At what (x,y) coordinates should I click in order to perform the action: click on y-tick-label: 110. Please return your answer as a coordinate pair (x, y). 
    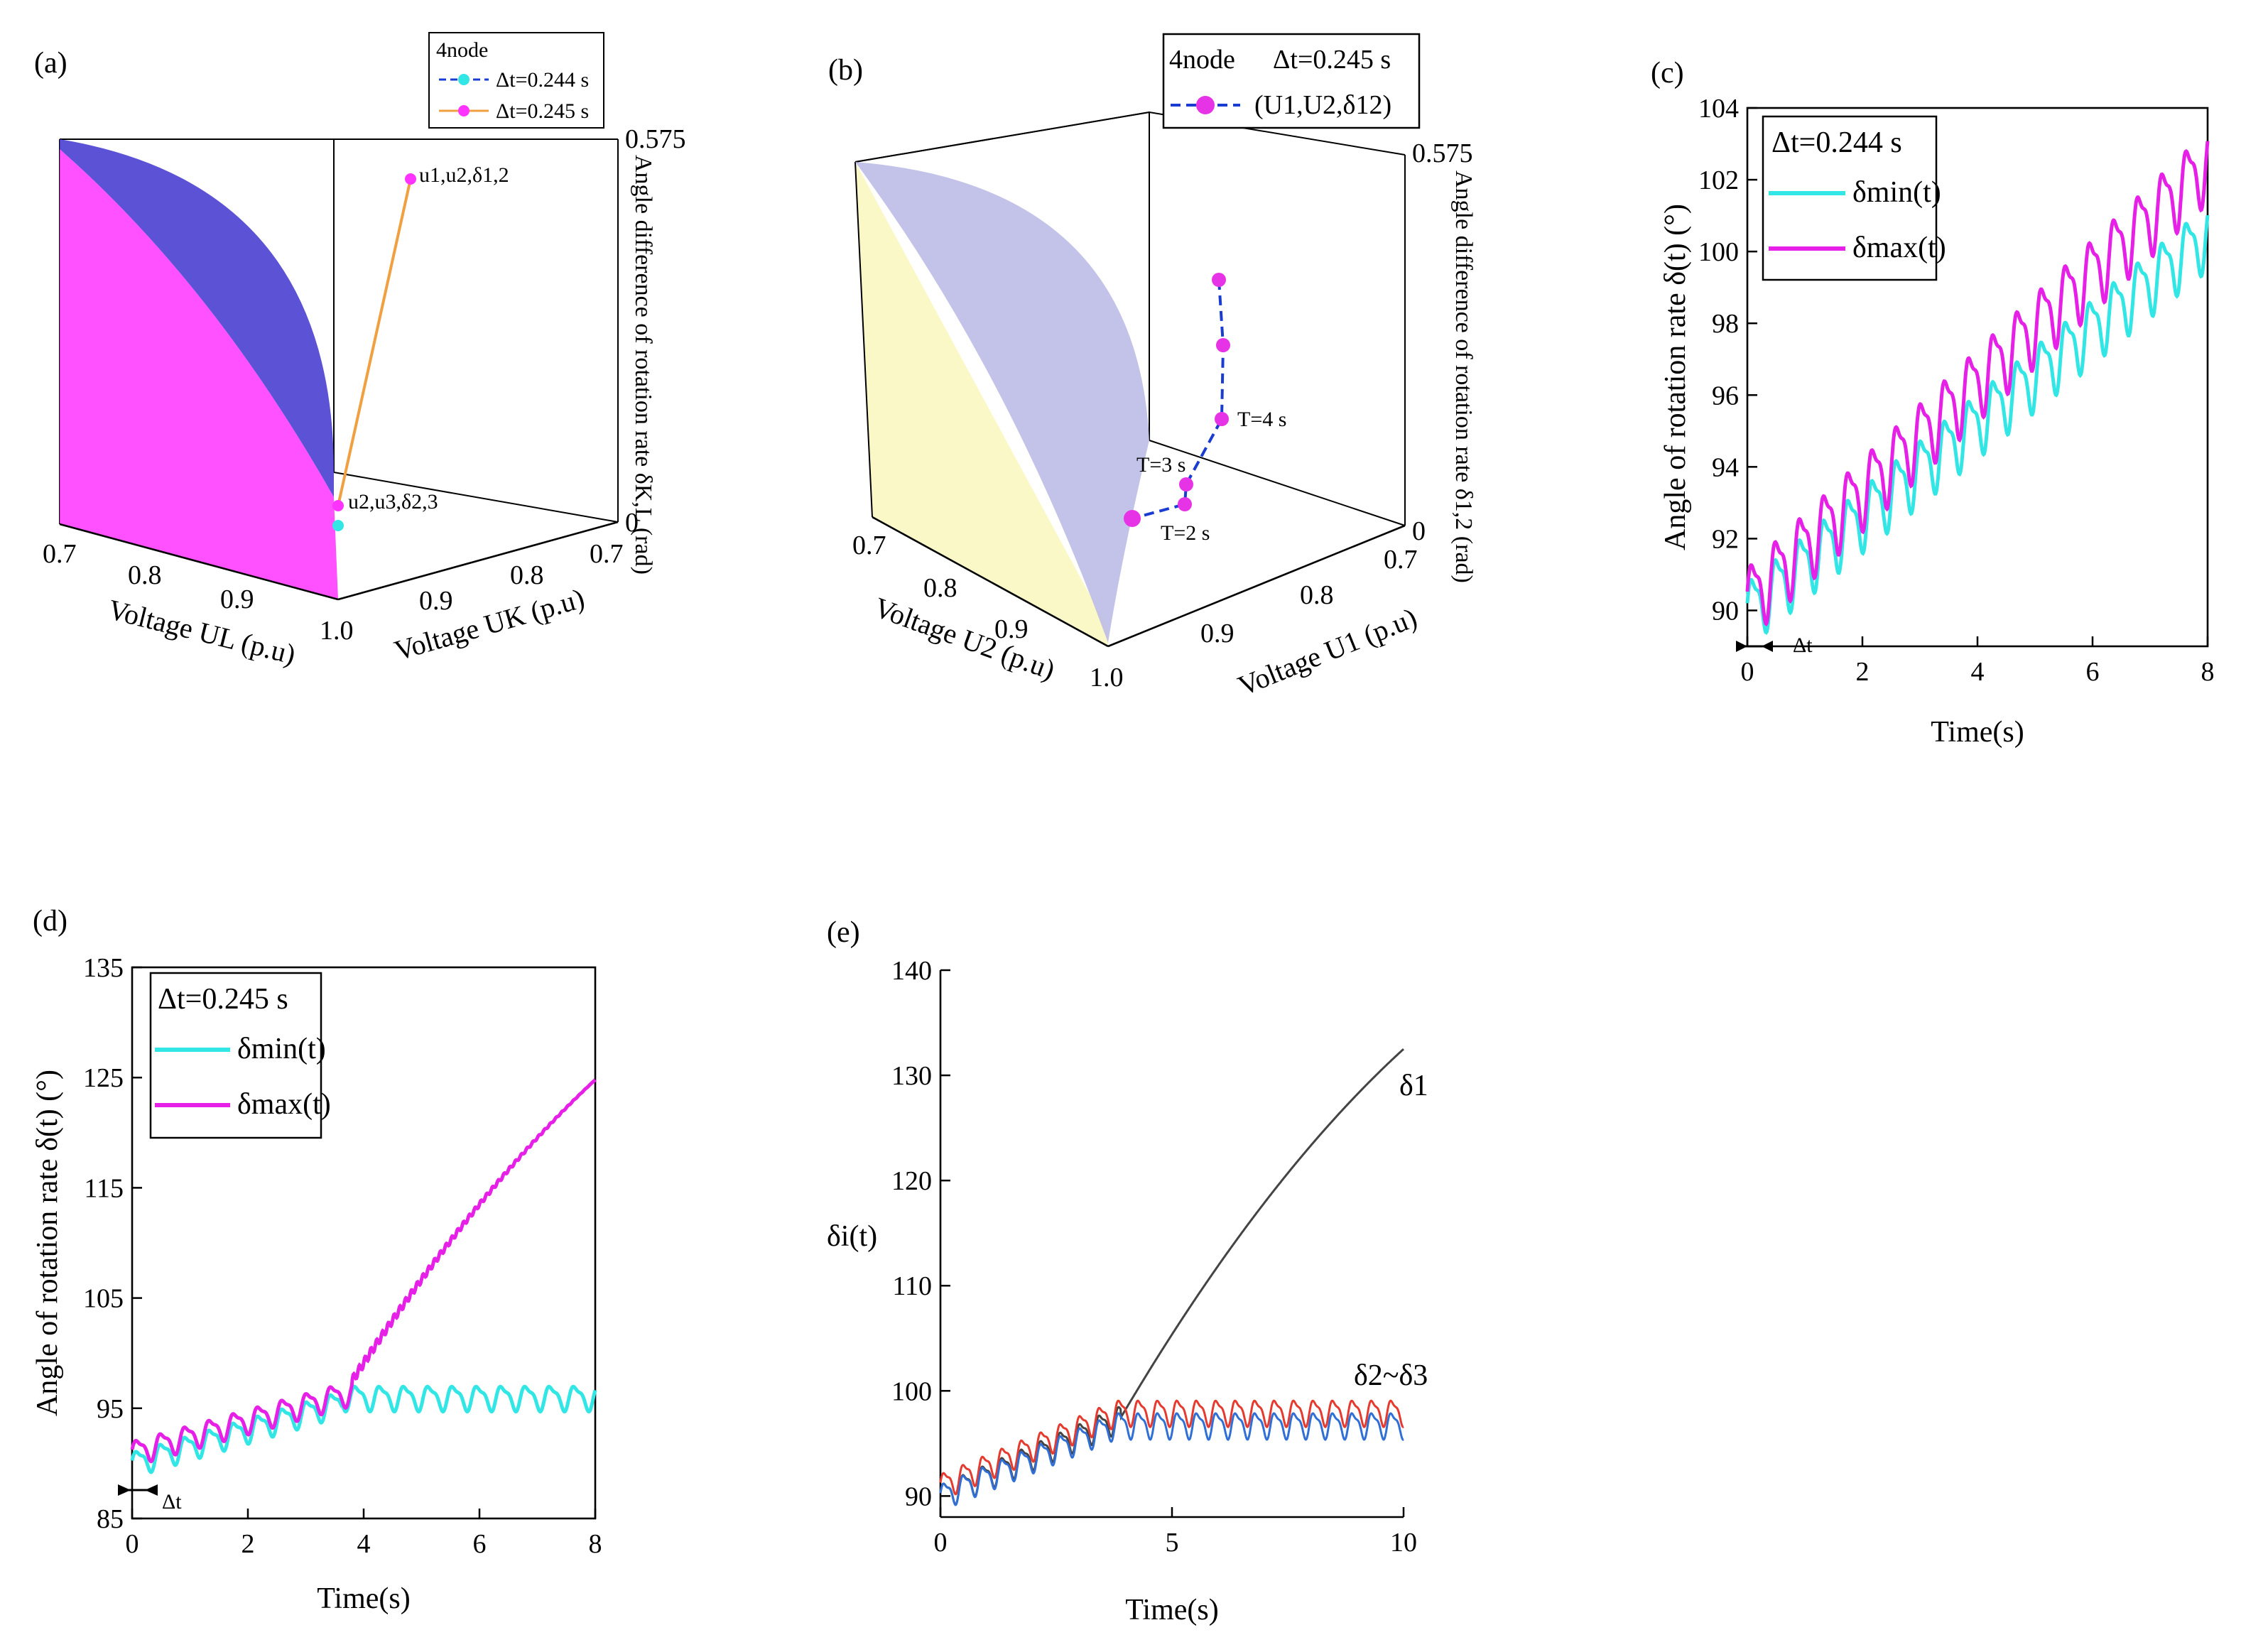
    Looking at the image, I should click on (912, 1286).